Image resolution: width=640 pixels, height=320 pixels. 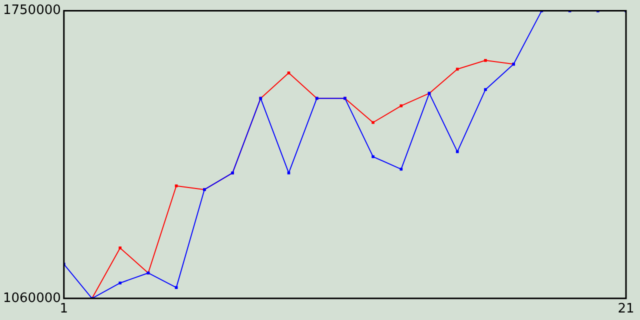 I want to click on x-tick-label: 1, so click(x=64, y=309).